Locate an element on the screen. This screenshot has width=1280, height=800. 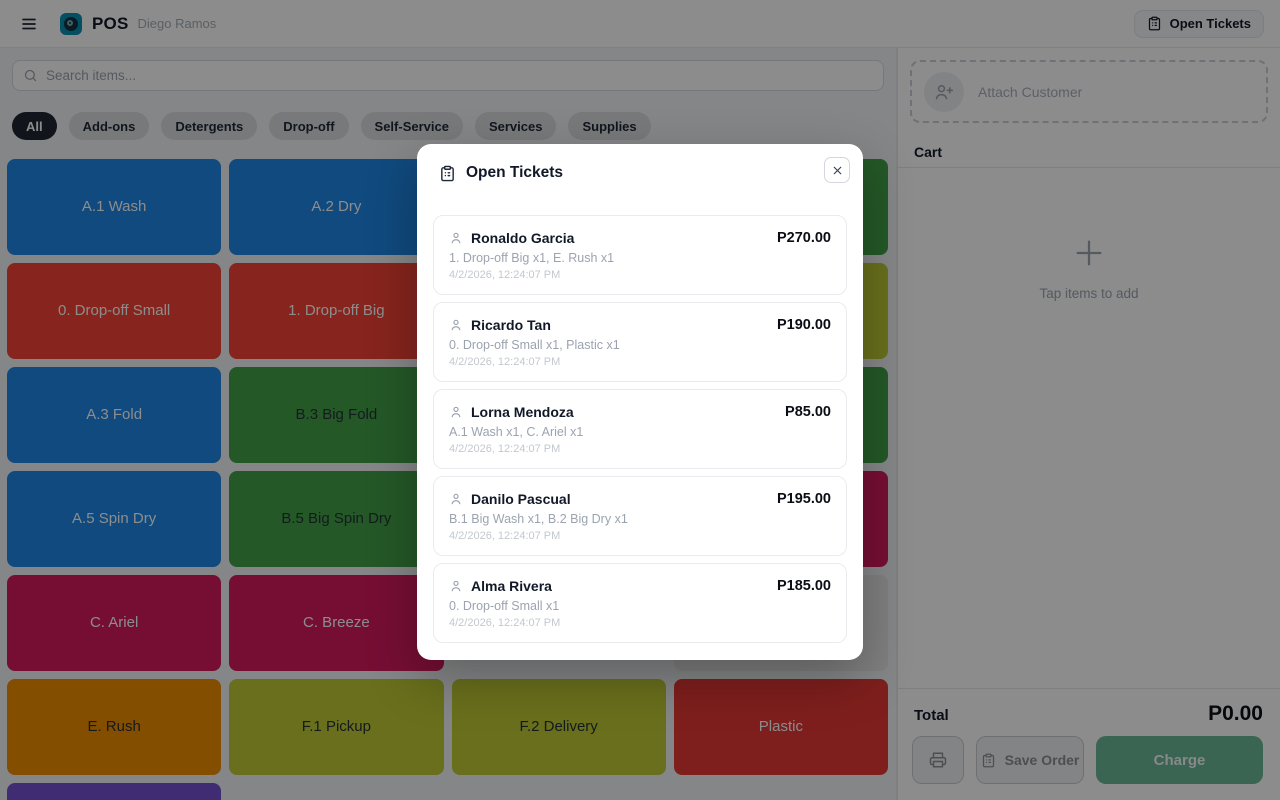
category-tab-drop-off: Drop-off is located at coordinates (309, 126).